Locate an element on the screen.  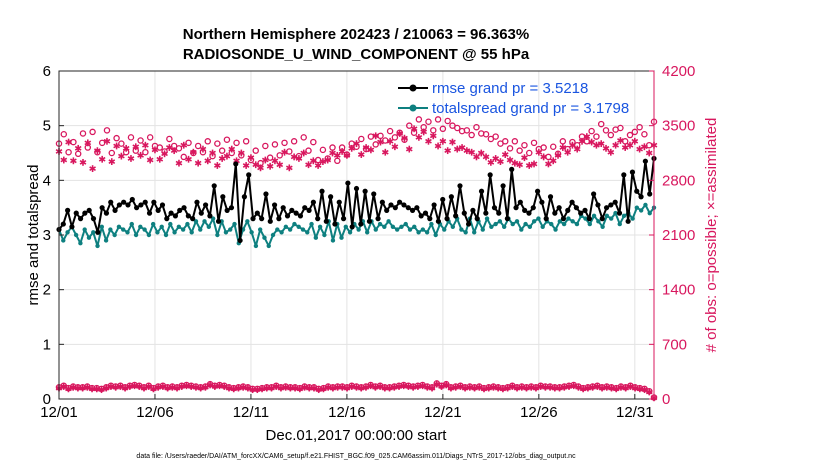
y-right-tick-label: 2100 is located at coordinates (678, 235).